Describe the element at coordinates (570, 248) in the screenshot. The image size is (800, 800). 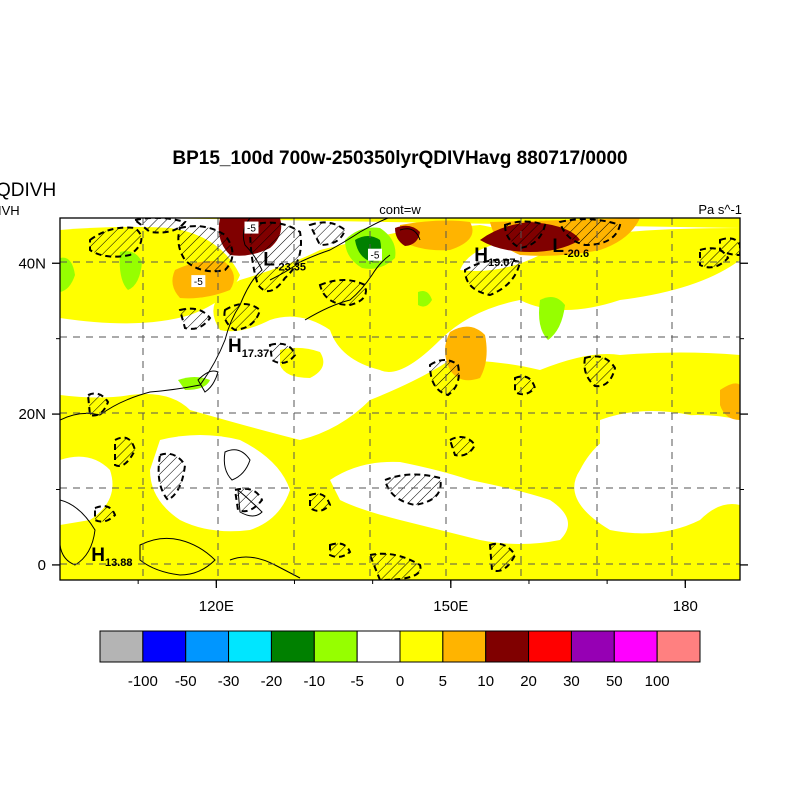
I see `low-marker: L-20.6` at that location.